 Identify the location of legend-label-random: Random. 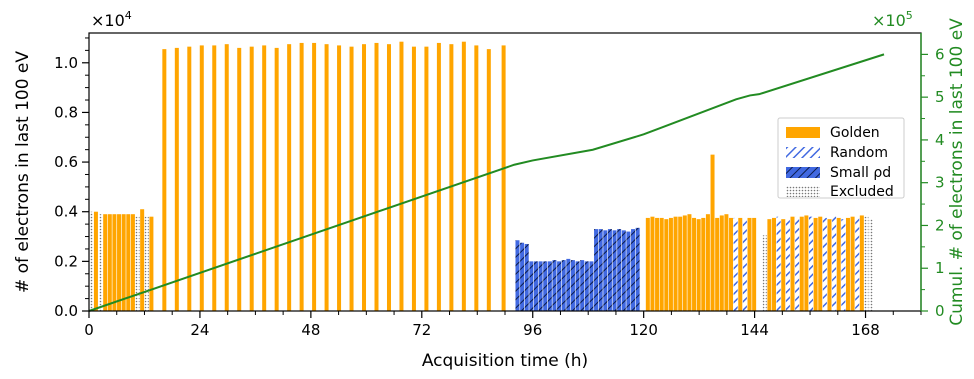
(859, 153).